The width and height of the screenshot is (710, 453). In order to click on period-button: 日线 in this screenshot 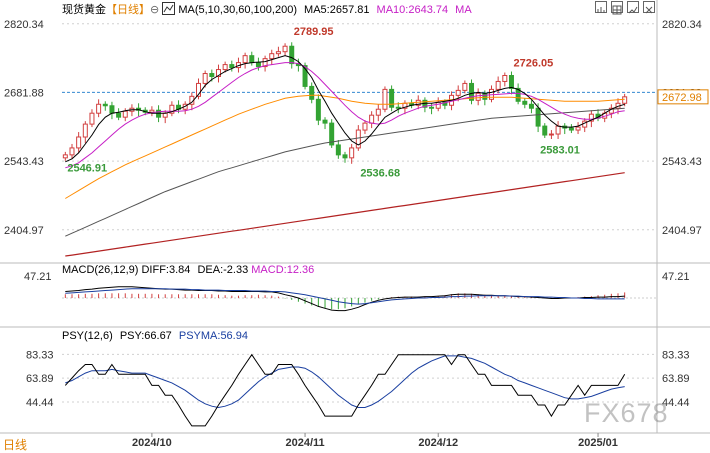, I will do `click(15, 444)`.